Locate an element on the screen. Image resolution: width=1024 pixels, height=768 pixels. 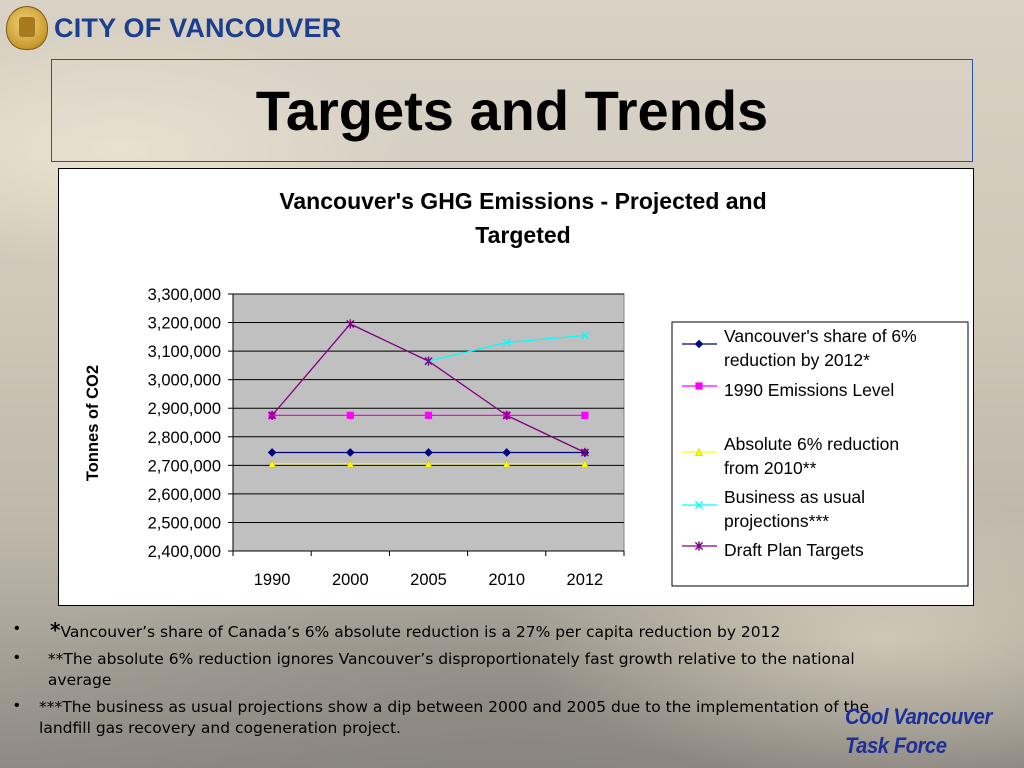
x-tick-label: 1990 is located at coordinates (272, 580).